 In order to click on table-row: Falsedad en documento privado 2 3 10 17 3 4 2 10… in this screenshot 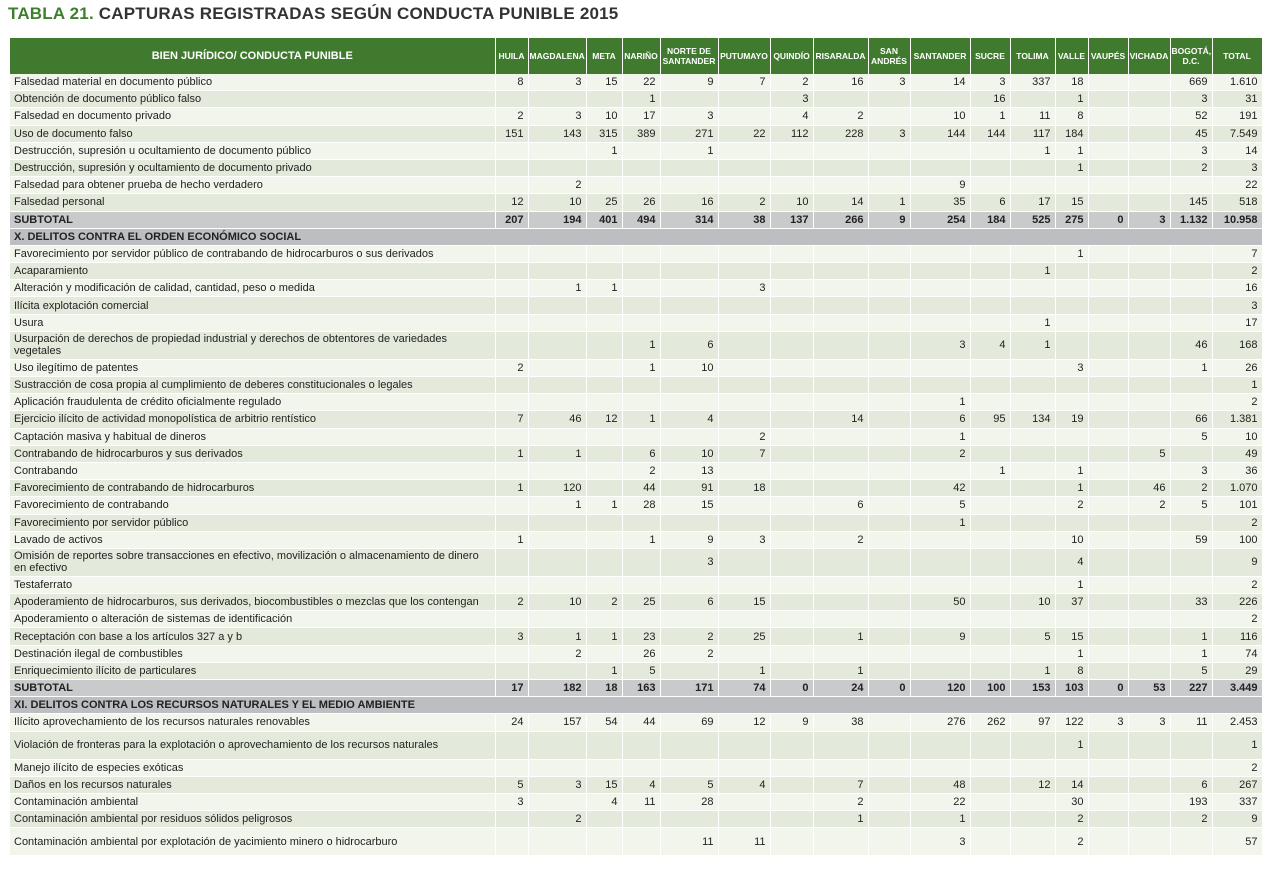, I will do `click(636, 116)`.